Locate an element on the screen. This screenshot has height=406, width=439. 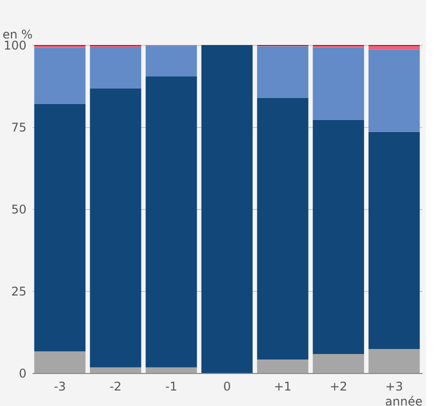
y-tick-label: 0 is located at coordinates (22, 373).